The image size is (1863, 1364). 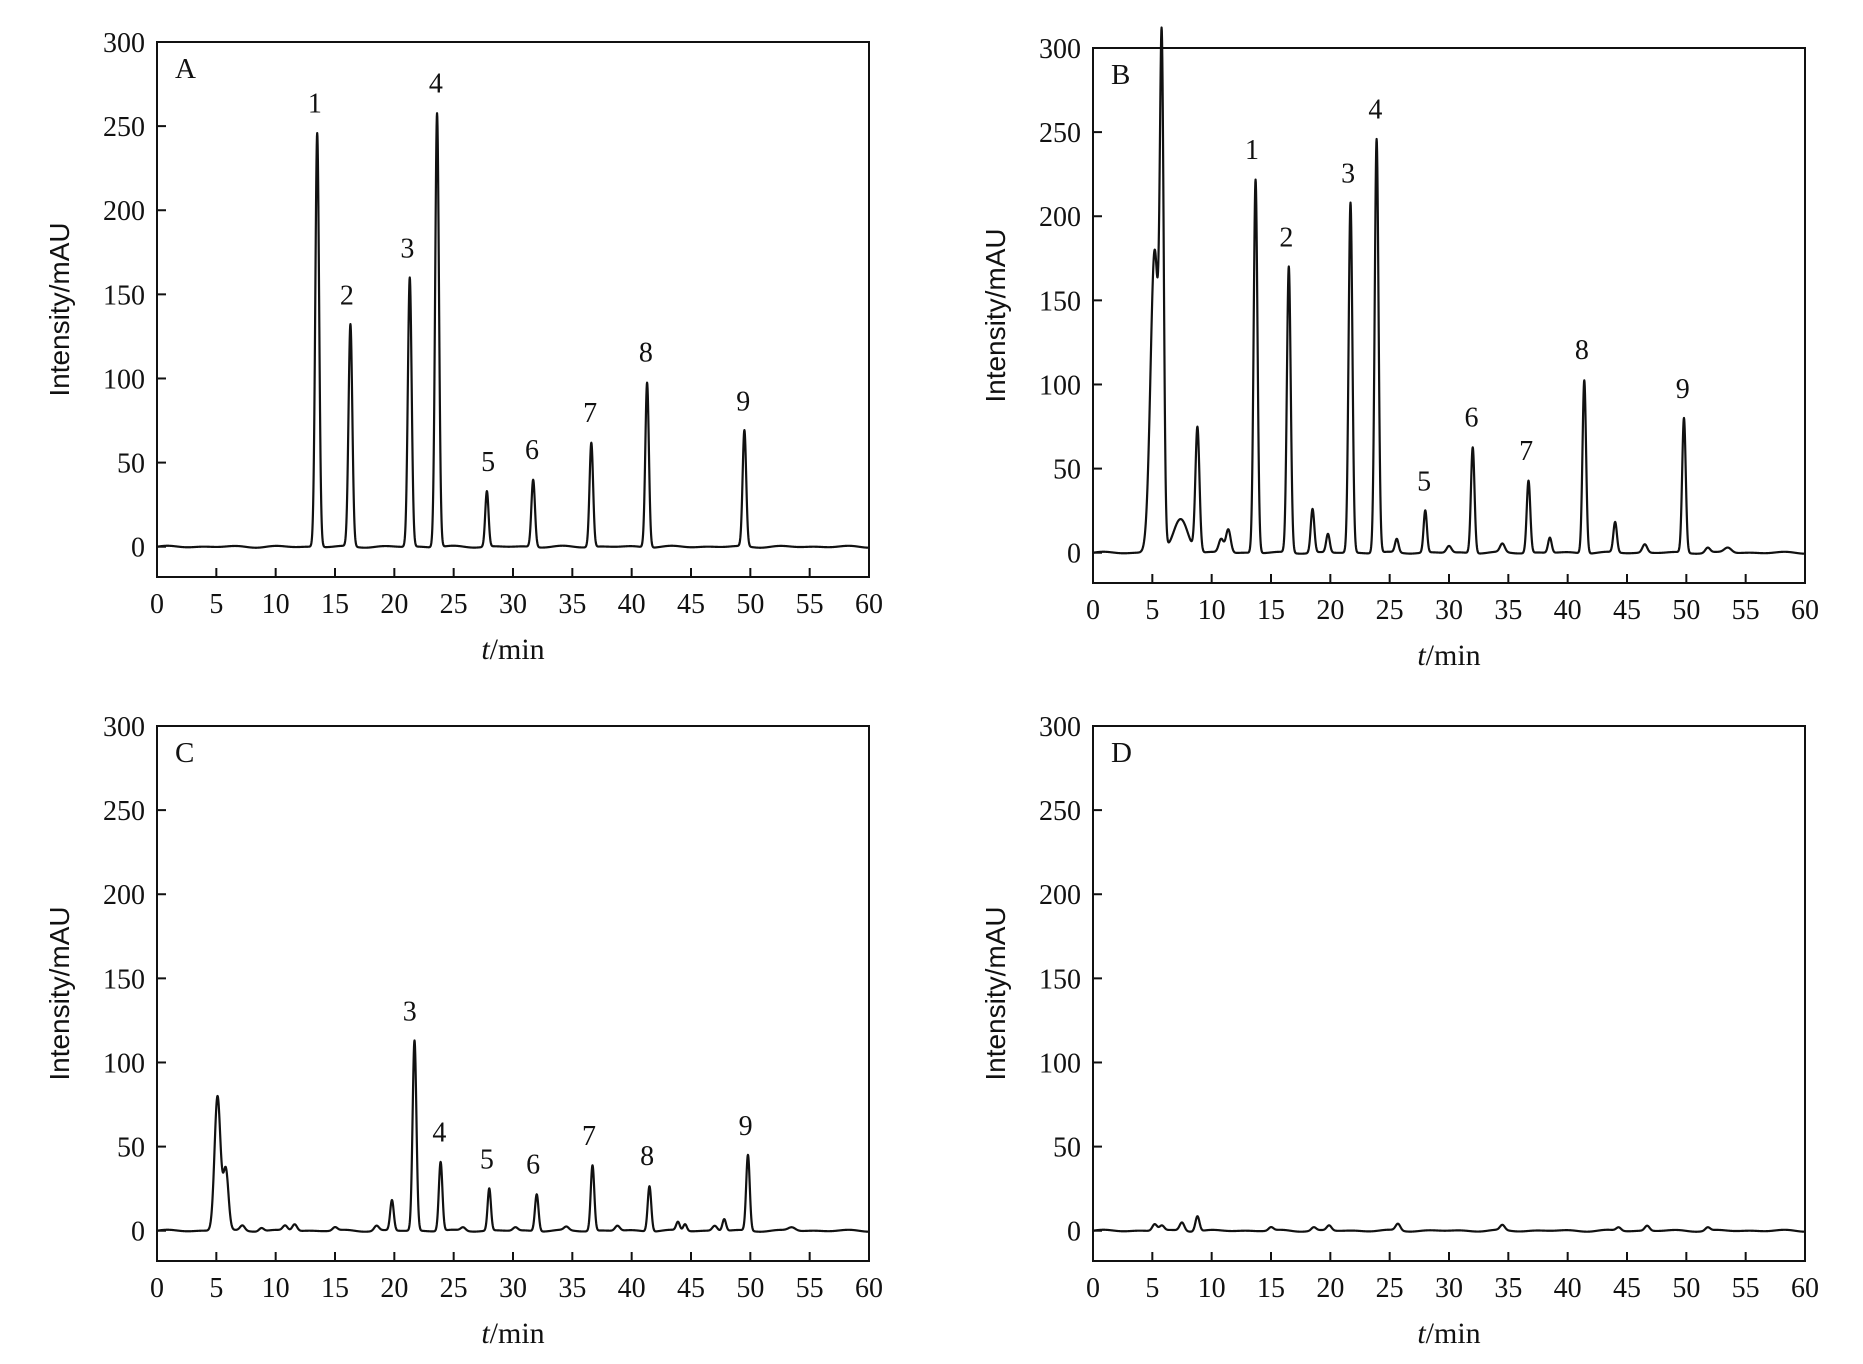 I want to click on peak-label: 6, so click(x=533, y=1165).